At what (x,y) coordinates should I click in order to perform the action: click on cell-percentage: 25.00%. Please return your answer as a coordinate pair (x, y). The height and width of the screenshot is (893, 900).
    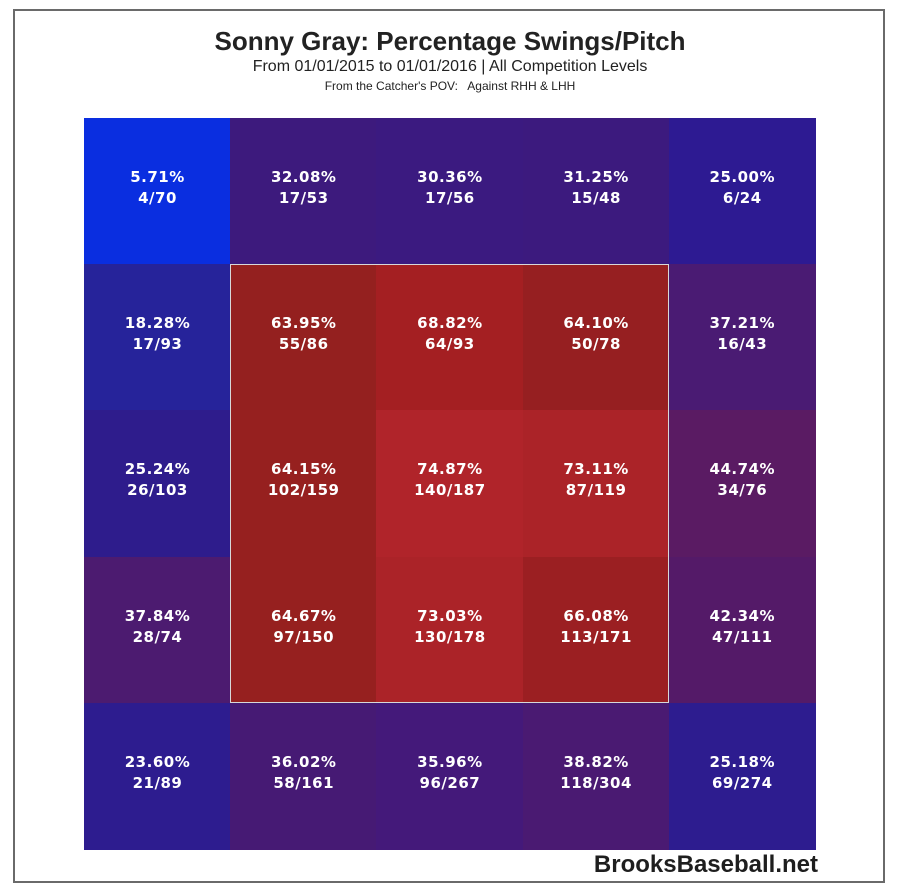
    Looking at the image, I should click on (742, 177).